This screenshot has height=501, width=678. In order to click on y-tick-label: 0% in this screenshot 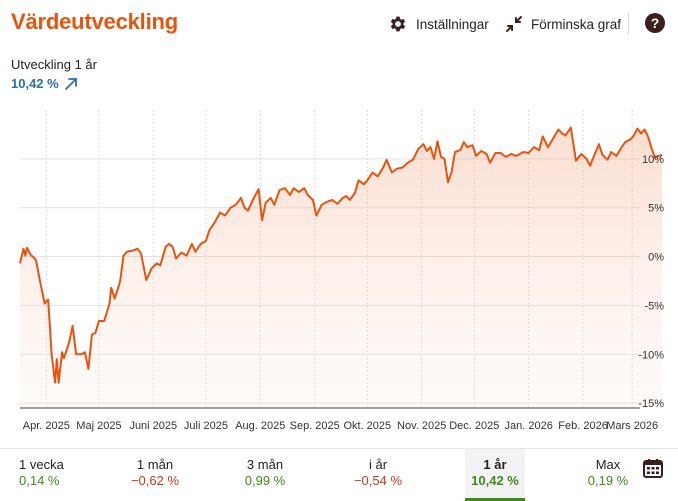, I will do `click(656, 258)`.